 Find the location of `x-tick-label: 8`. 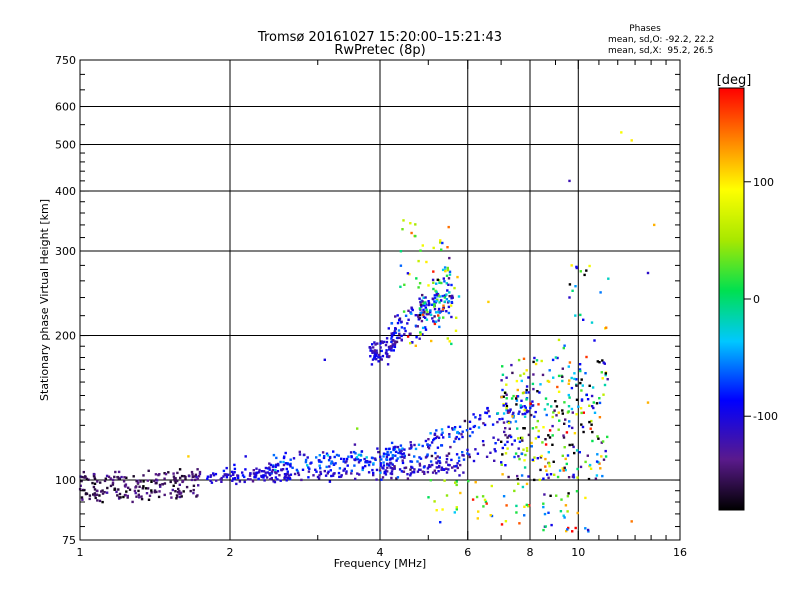

x-tick-label: 8 is located at coordinates (530, 552).